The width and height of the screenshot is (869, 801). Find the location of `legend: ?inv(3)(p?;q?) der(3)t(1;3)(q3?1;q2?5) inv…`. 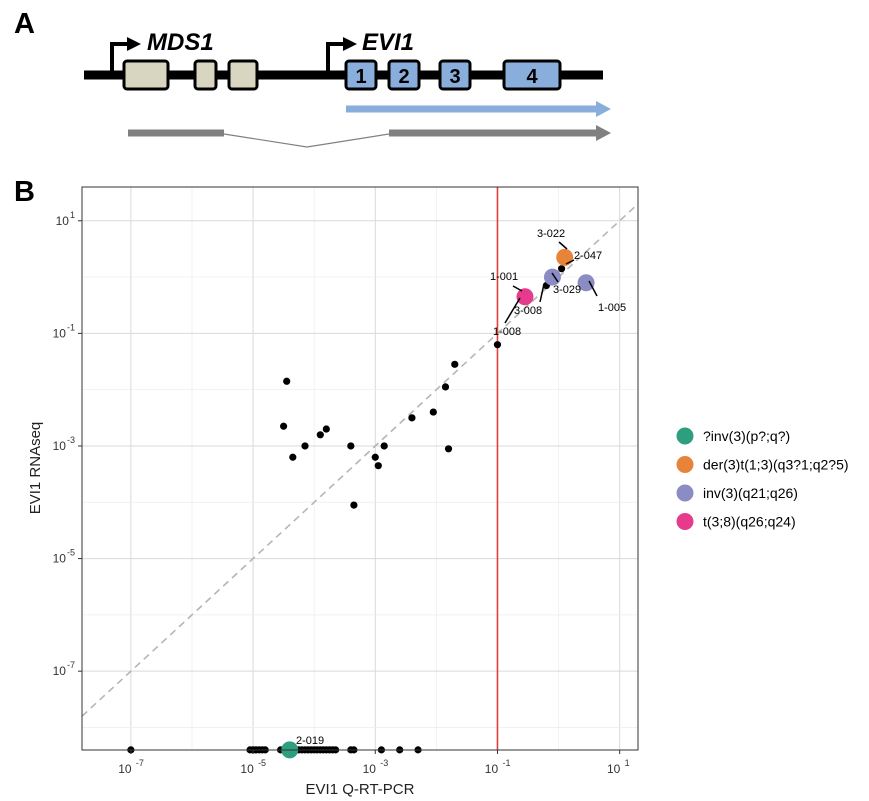

legend: ?inv(3)(p?;q?) der(3)t(1;3)(q3?1;q2?5) inv… is located at coordinates (762, 478).